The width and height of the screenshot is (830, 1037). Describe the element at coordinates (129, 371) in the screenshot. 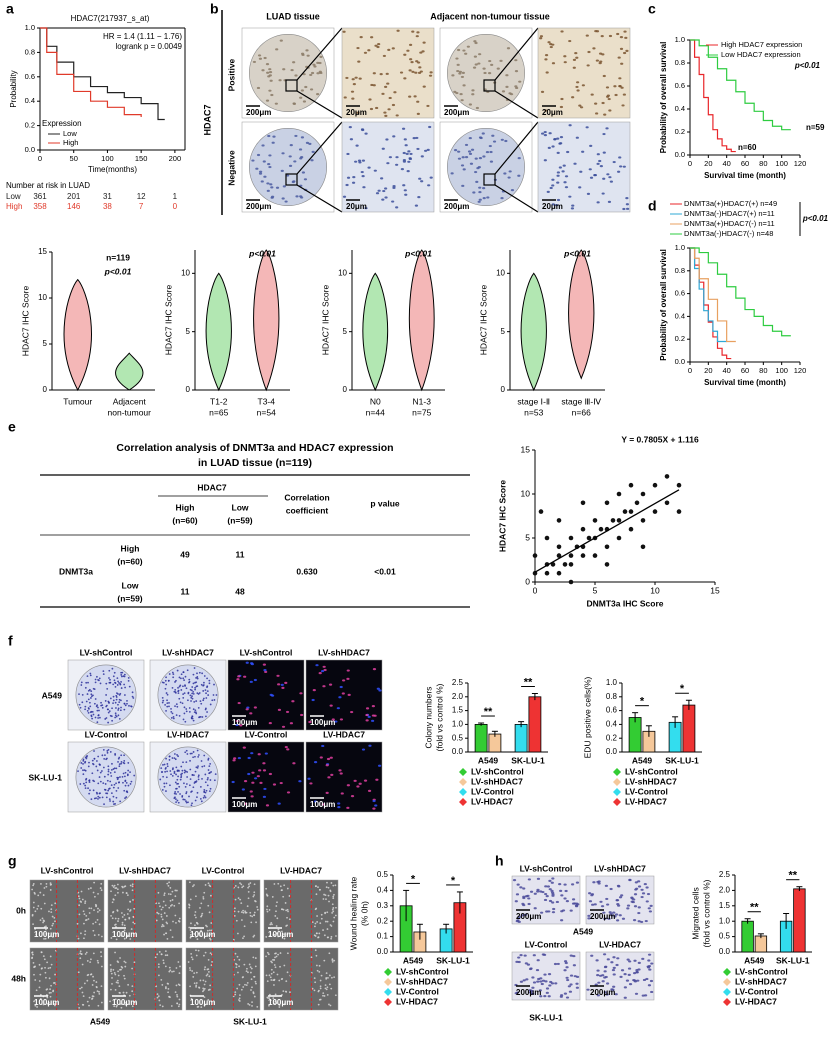

I see `violin` at that location.